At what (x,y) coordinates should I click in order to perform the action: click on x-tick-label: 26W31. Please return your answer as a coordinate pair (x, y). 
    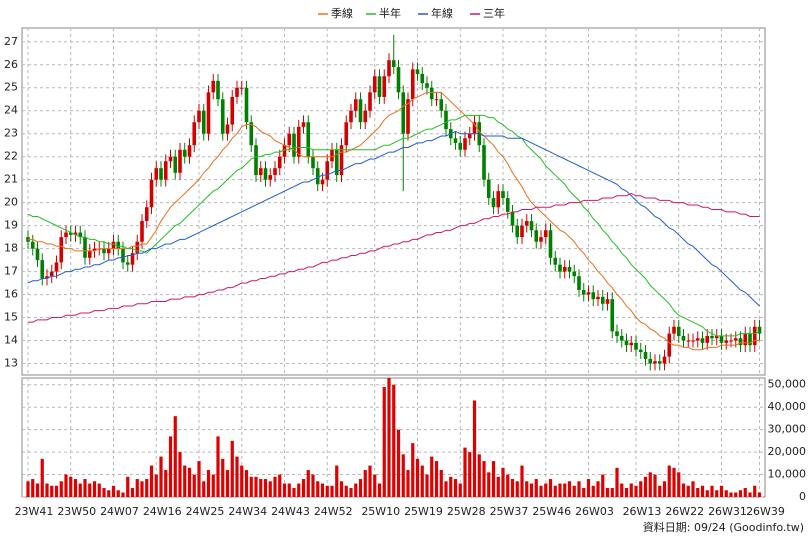
    Looking at the image, I should click on (727, 511).